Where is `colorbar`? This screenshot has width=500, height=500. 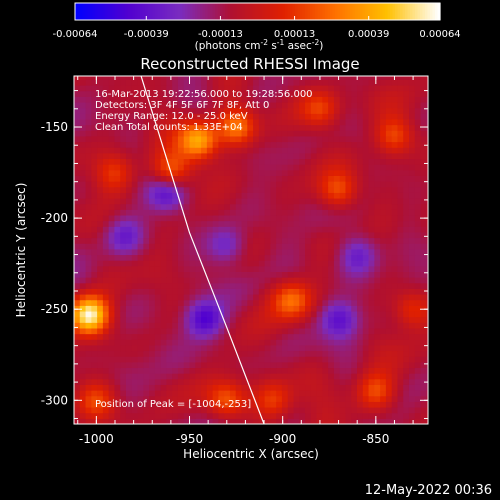
colorbar is located at coordinates (257, 11).